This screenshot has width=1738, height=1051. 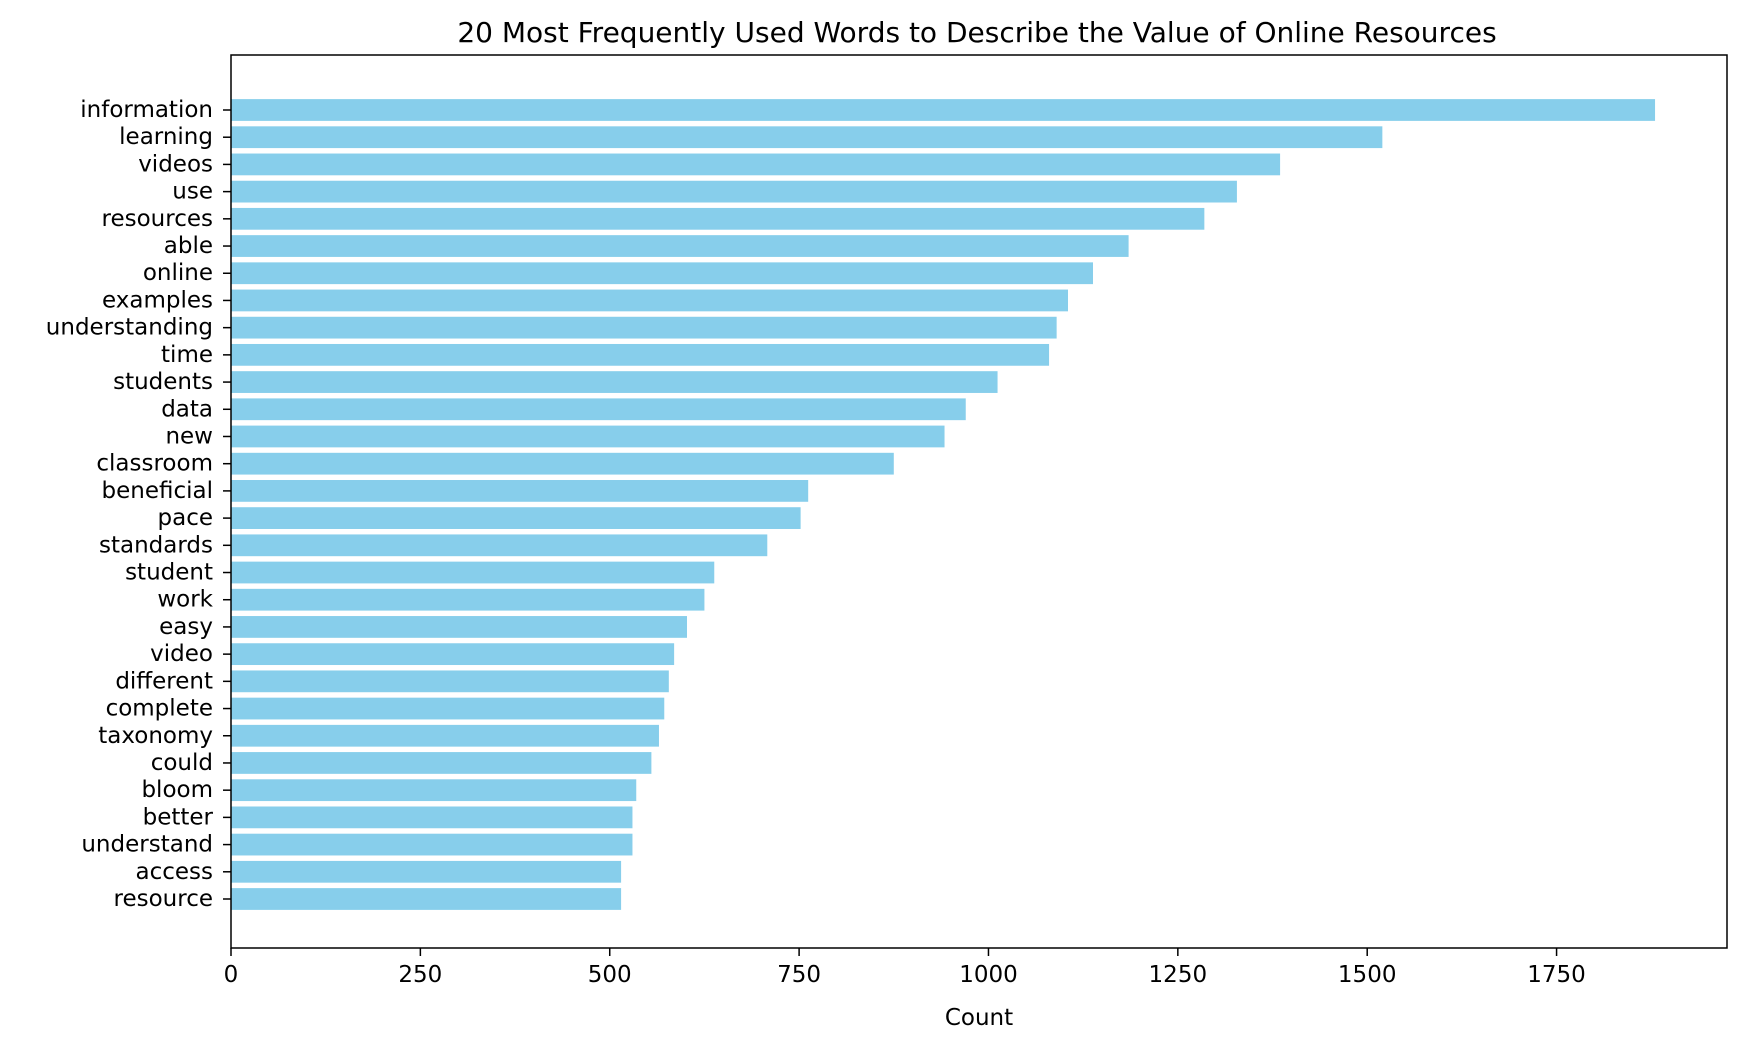 What do you see at coordinates (163, 899) in the screenshot?
I see `y-tick-label: resource` at bounding box center [163, 899].